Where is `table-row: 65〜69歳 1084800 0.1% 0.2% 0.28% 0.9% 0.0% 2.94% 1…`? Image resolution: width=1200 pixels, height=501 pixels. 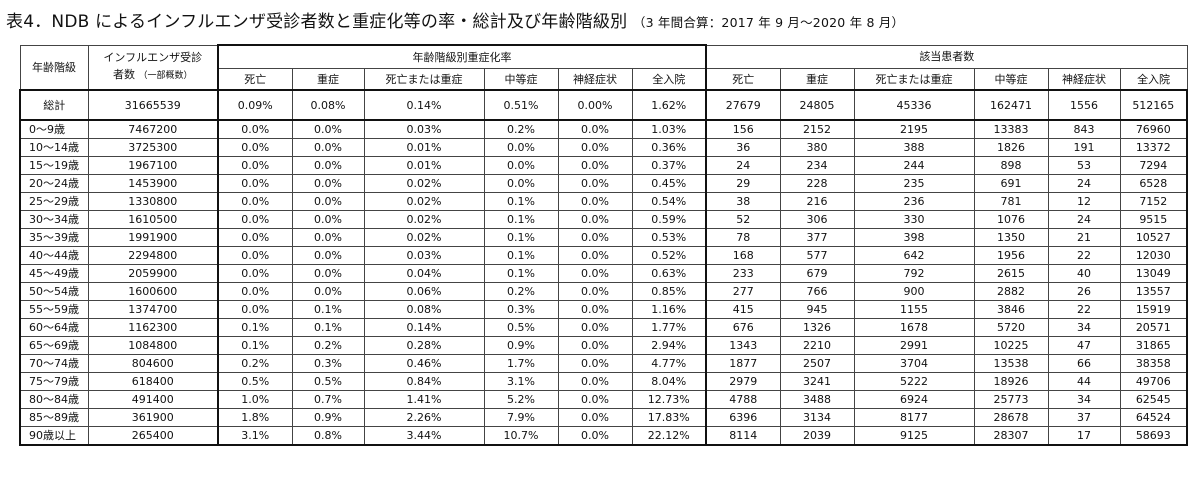 table-row: 65〜69歳 1084800 0.1% 0.2% 0.28% 0.9% 0.0% 2.94% 1… is located at coordinates (604, 345).